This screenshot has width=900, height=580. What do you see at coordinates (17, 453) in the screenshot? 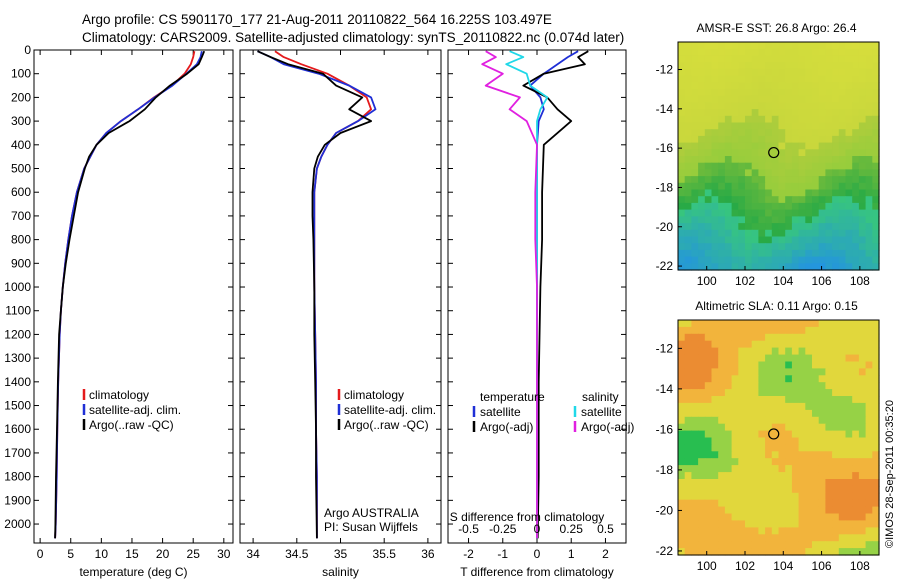
I see `temperature-ytick-label: 1700` at bounding box center [17, 453].